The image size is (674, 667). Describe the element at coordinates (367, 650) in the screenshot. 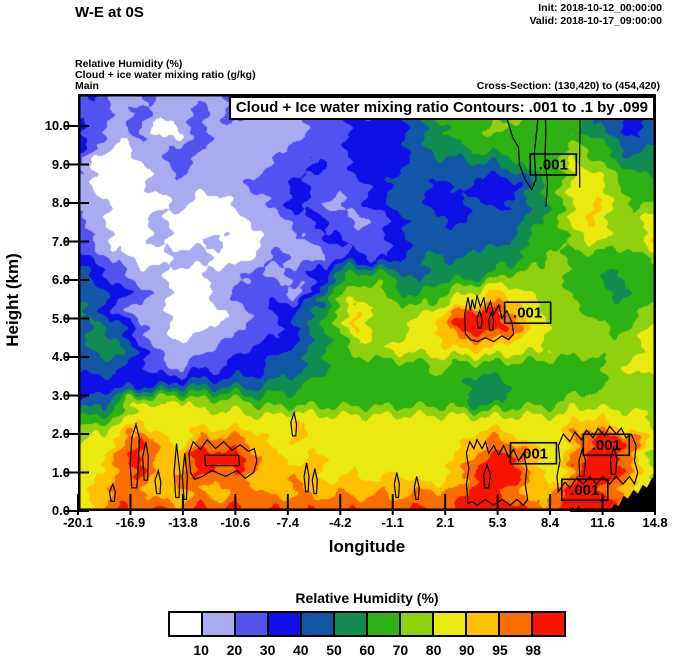

I see `colorbar-tick-label: 60` at that location.